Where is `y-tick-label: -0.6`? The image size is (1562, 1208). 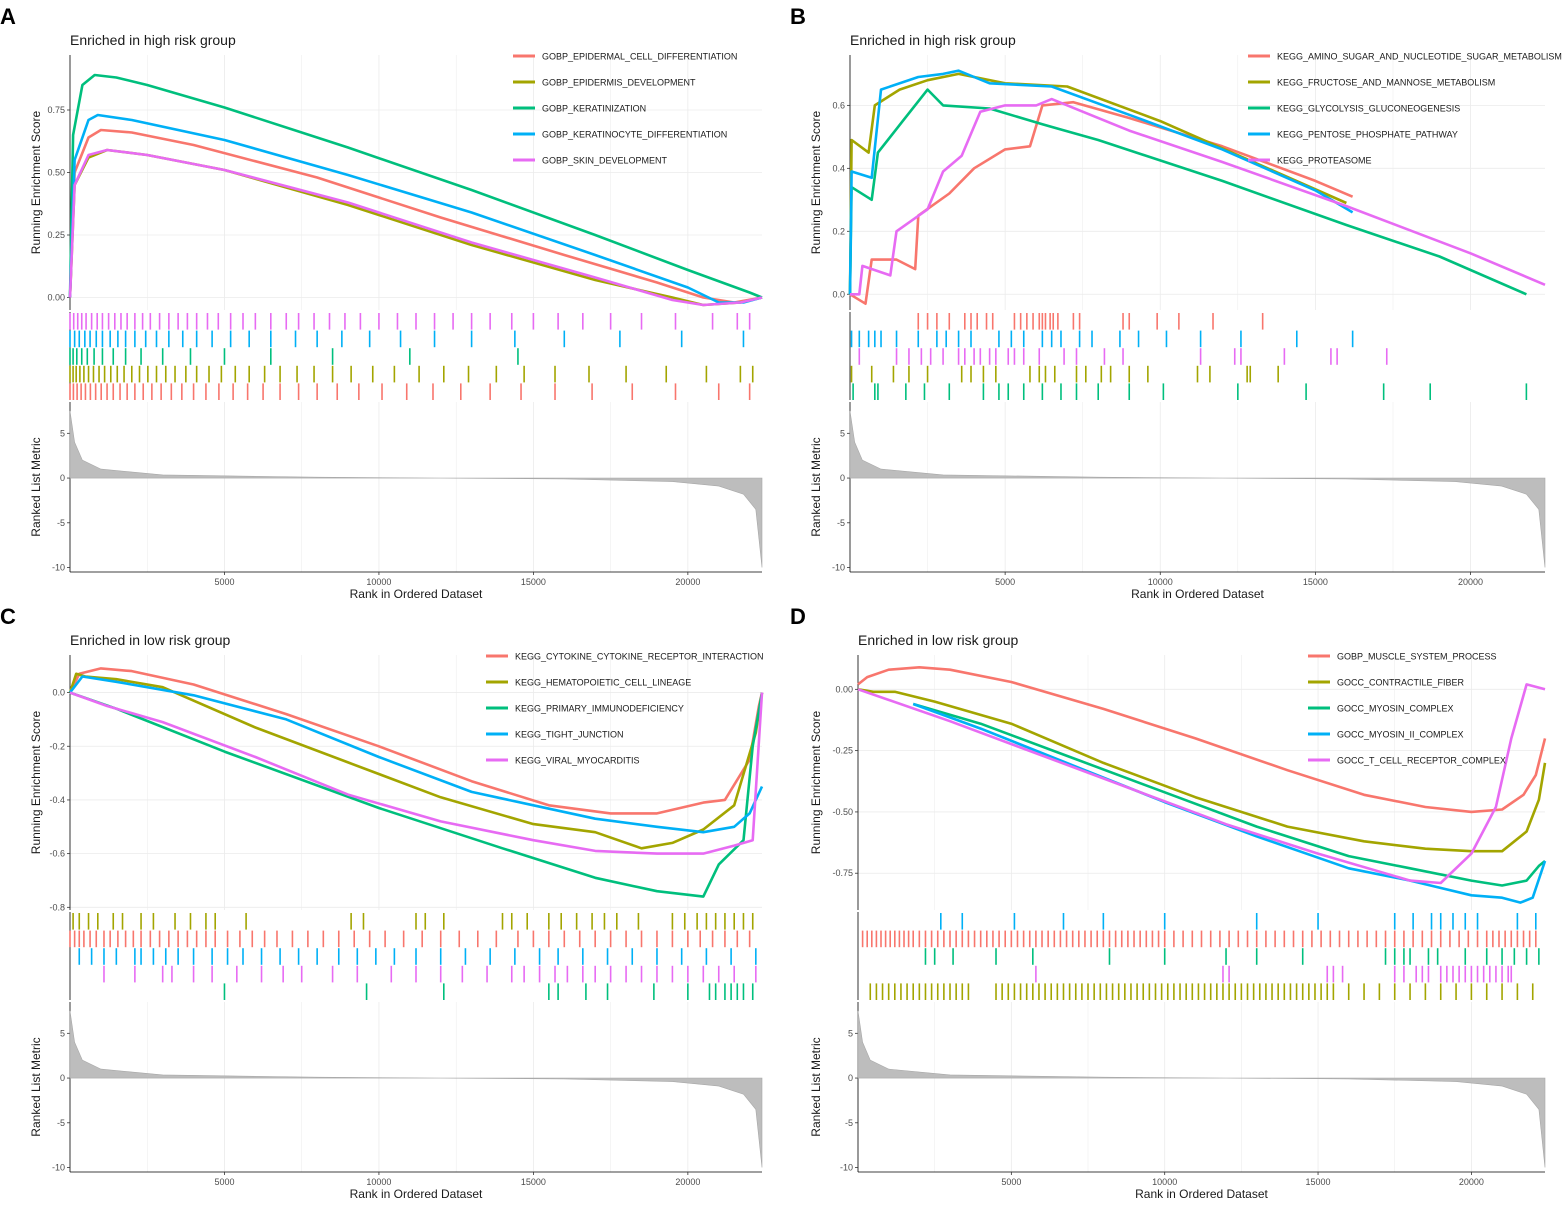
y-tick-label: -0.6 is located at coordinates (57, 854).